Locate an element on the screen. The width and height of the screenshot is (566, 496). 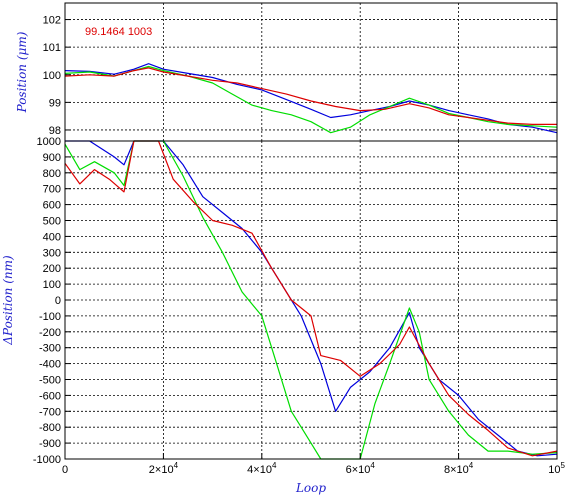
x-tick-label: 2×10⁴ is located at coordinates (164, 468).